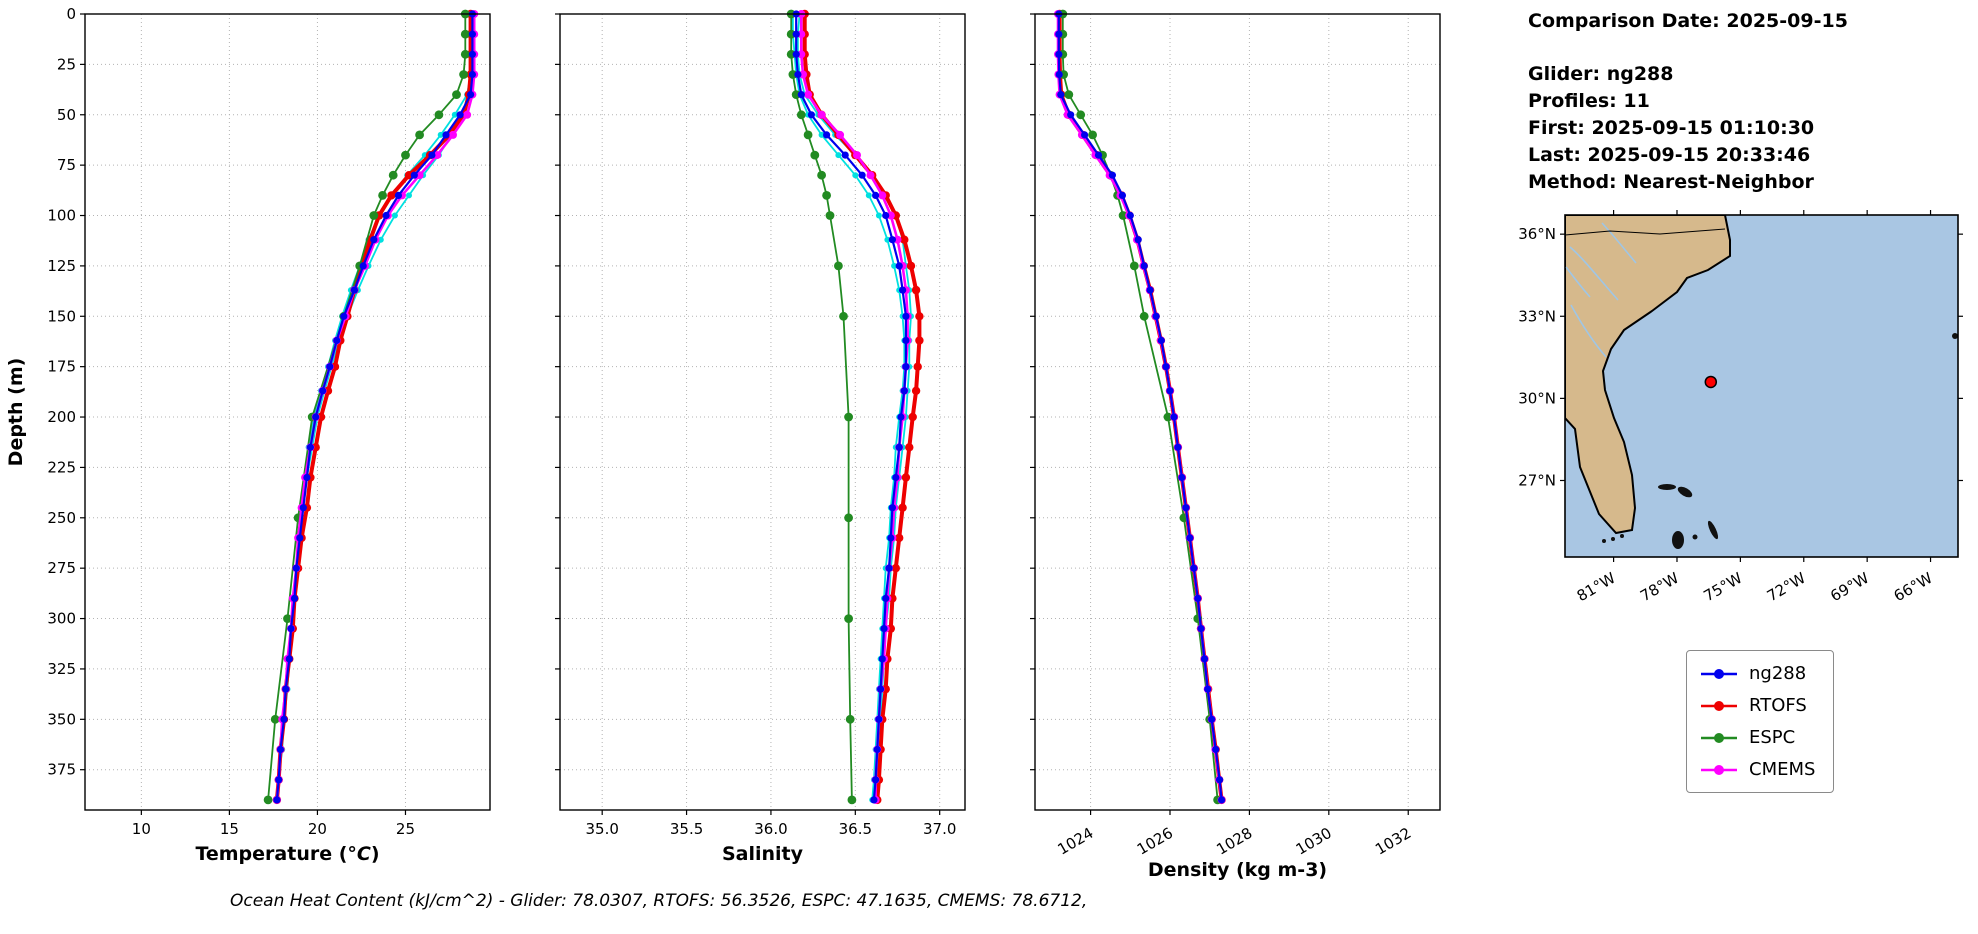 The width and height of the screenshot is (1978, 934). Describe the element at coordinates (1669, 155) in the screenshot. I see `last-profile-time-text: Last: 2025-09-15 20:33:46` at that location.